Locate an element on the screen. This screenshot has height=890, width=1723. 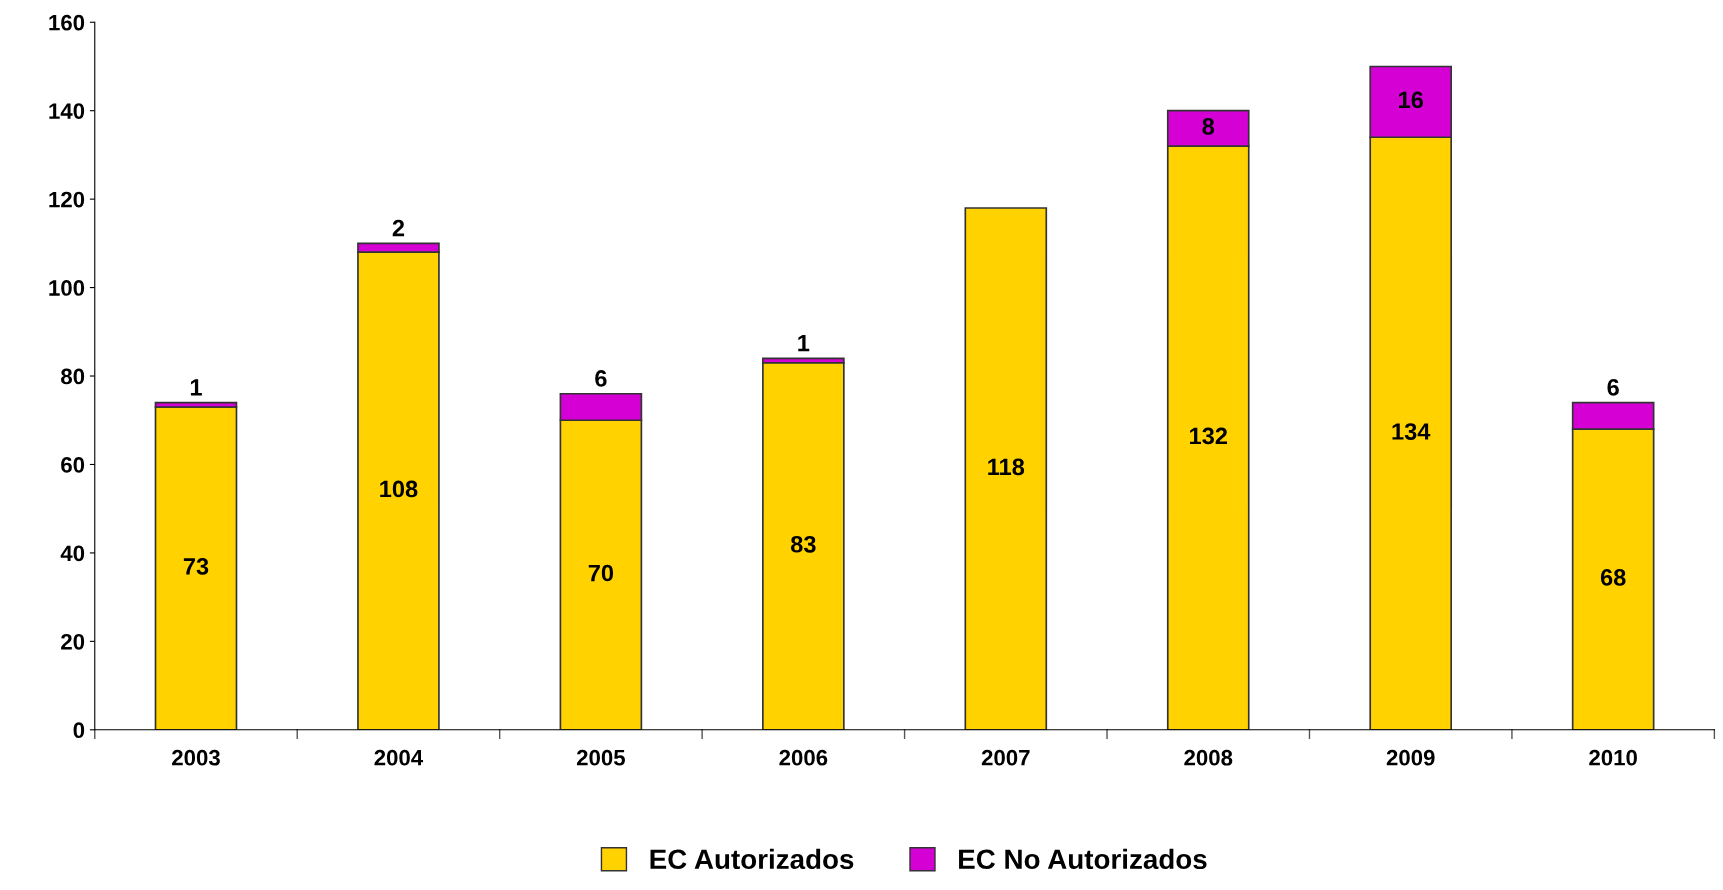
y-tick-label: 160 is located at coordinates (67, 22).